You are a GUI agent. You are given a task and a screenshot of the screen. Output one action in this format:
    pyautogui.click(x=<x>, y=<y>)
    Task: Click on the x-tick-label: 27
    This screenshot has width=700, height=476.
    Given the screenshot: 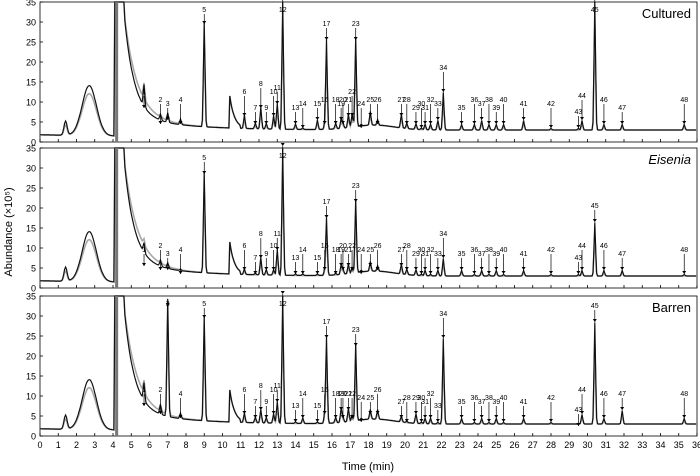 What is the action you would take?
    pyautogui.click(x=533, y=445)
    